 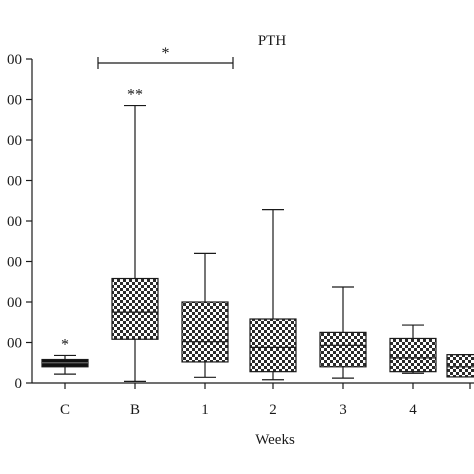 I want to click on x-axis: C B 1 2 3 4, so click(x=253, y=400).